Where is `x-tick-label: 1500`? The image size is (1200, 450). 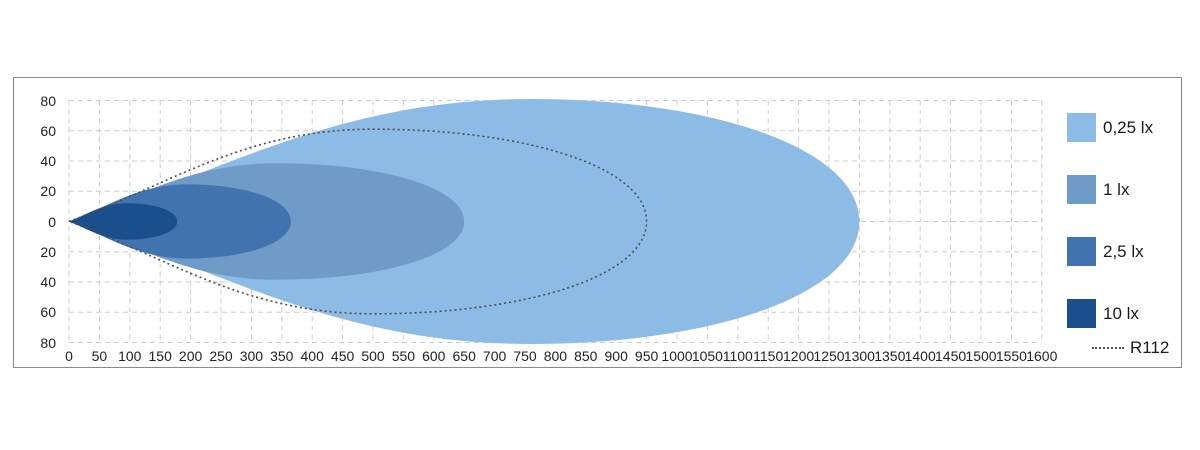
x-tick-label: 1500 is located at coordinates (981, 356).